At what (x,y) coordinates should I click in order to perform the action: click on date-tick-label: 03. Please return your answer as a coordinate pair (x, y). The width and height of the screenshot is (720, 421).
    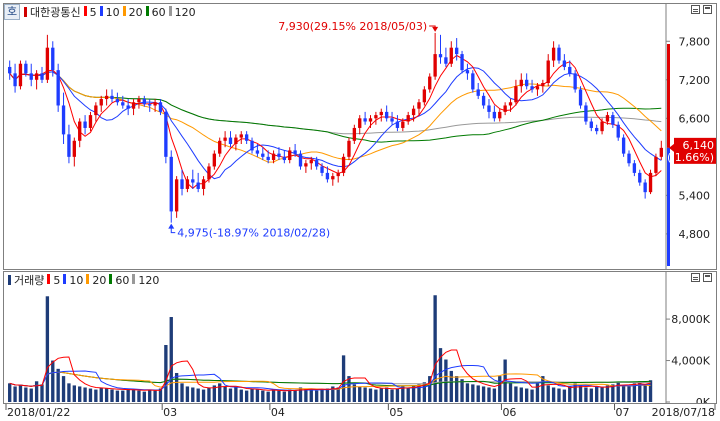
    Looking at the image, I should click on (170, 412).